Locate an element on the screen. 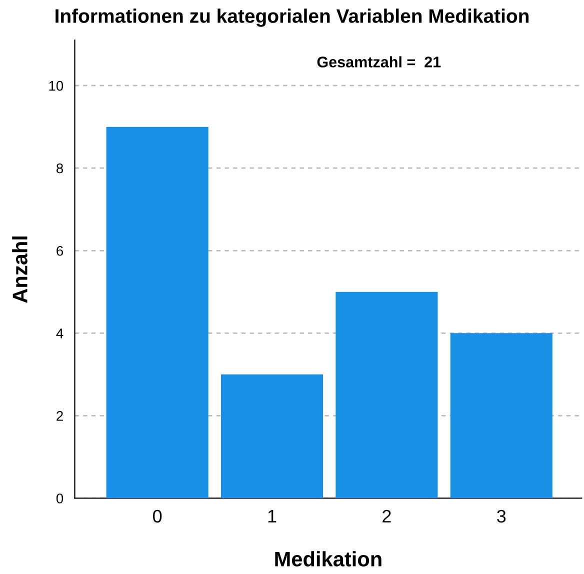 The image size is (584, 574). x-tick-label: 2 is located at coordinates (386, 516).